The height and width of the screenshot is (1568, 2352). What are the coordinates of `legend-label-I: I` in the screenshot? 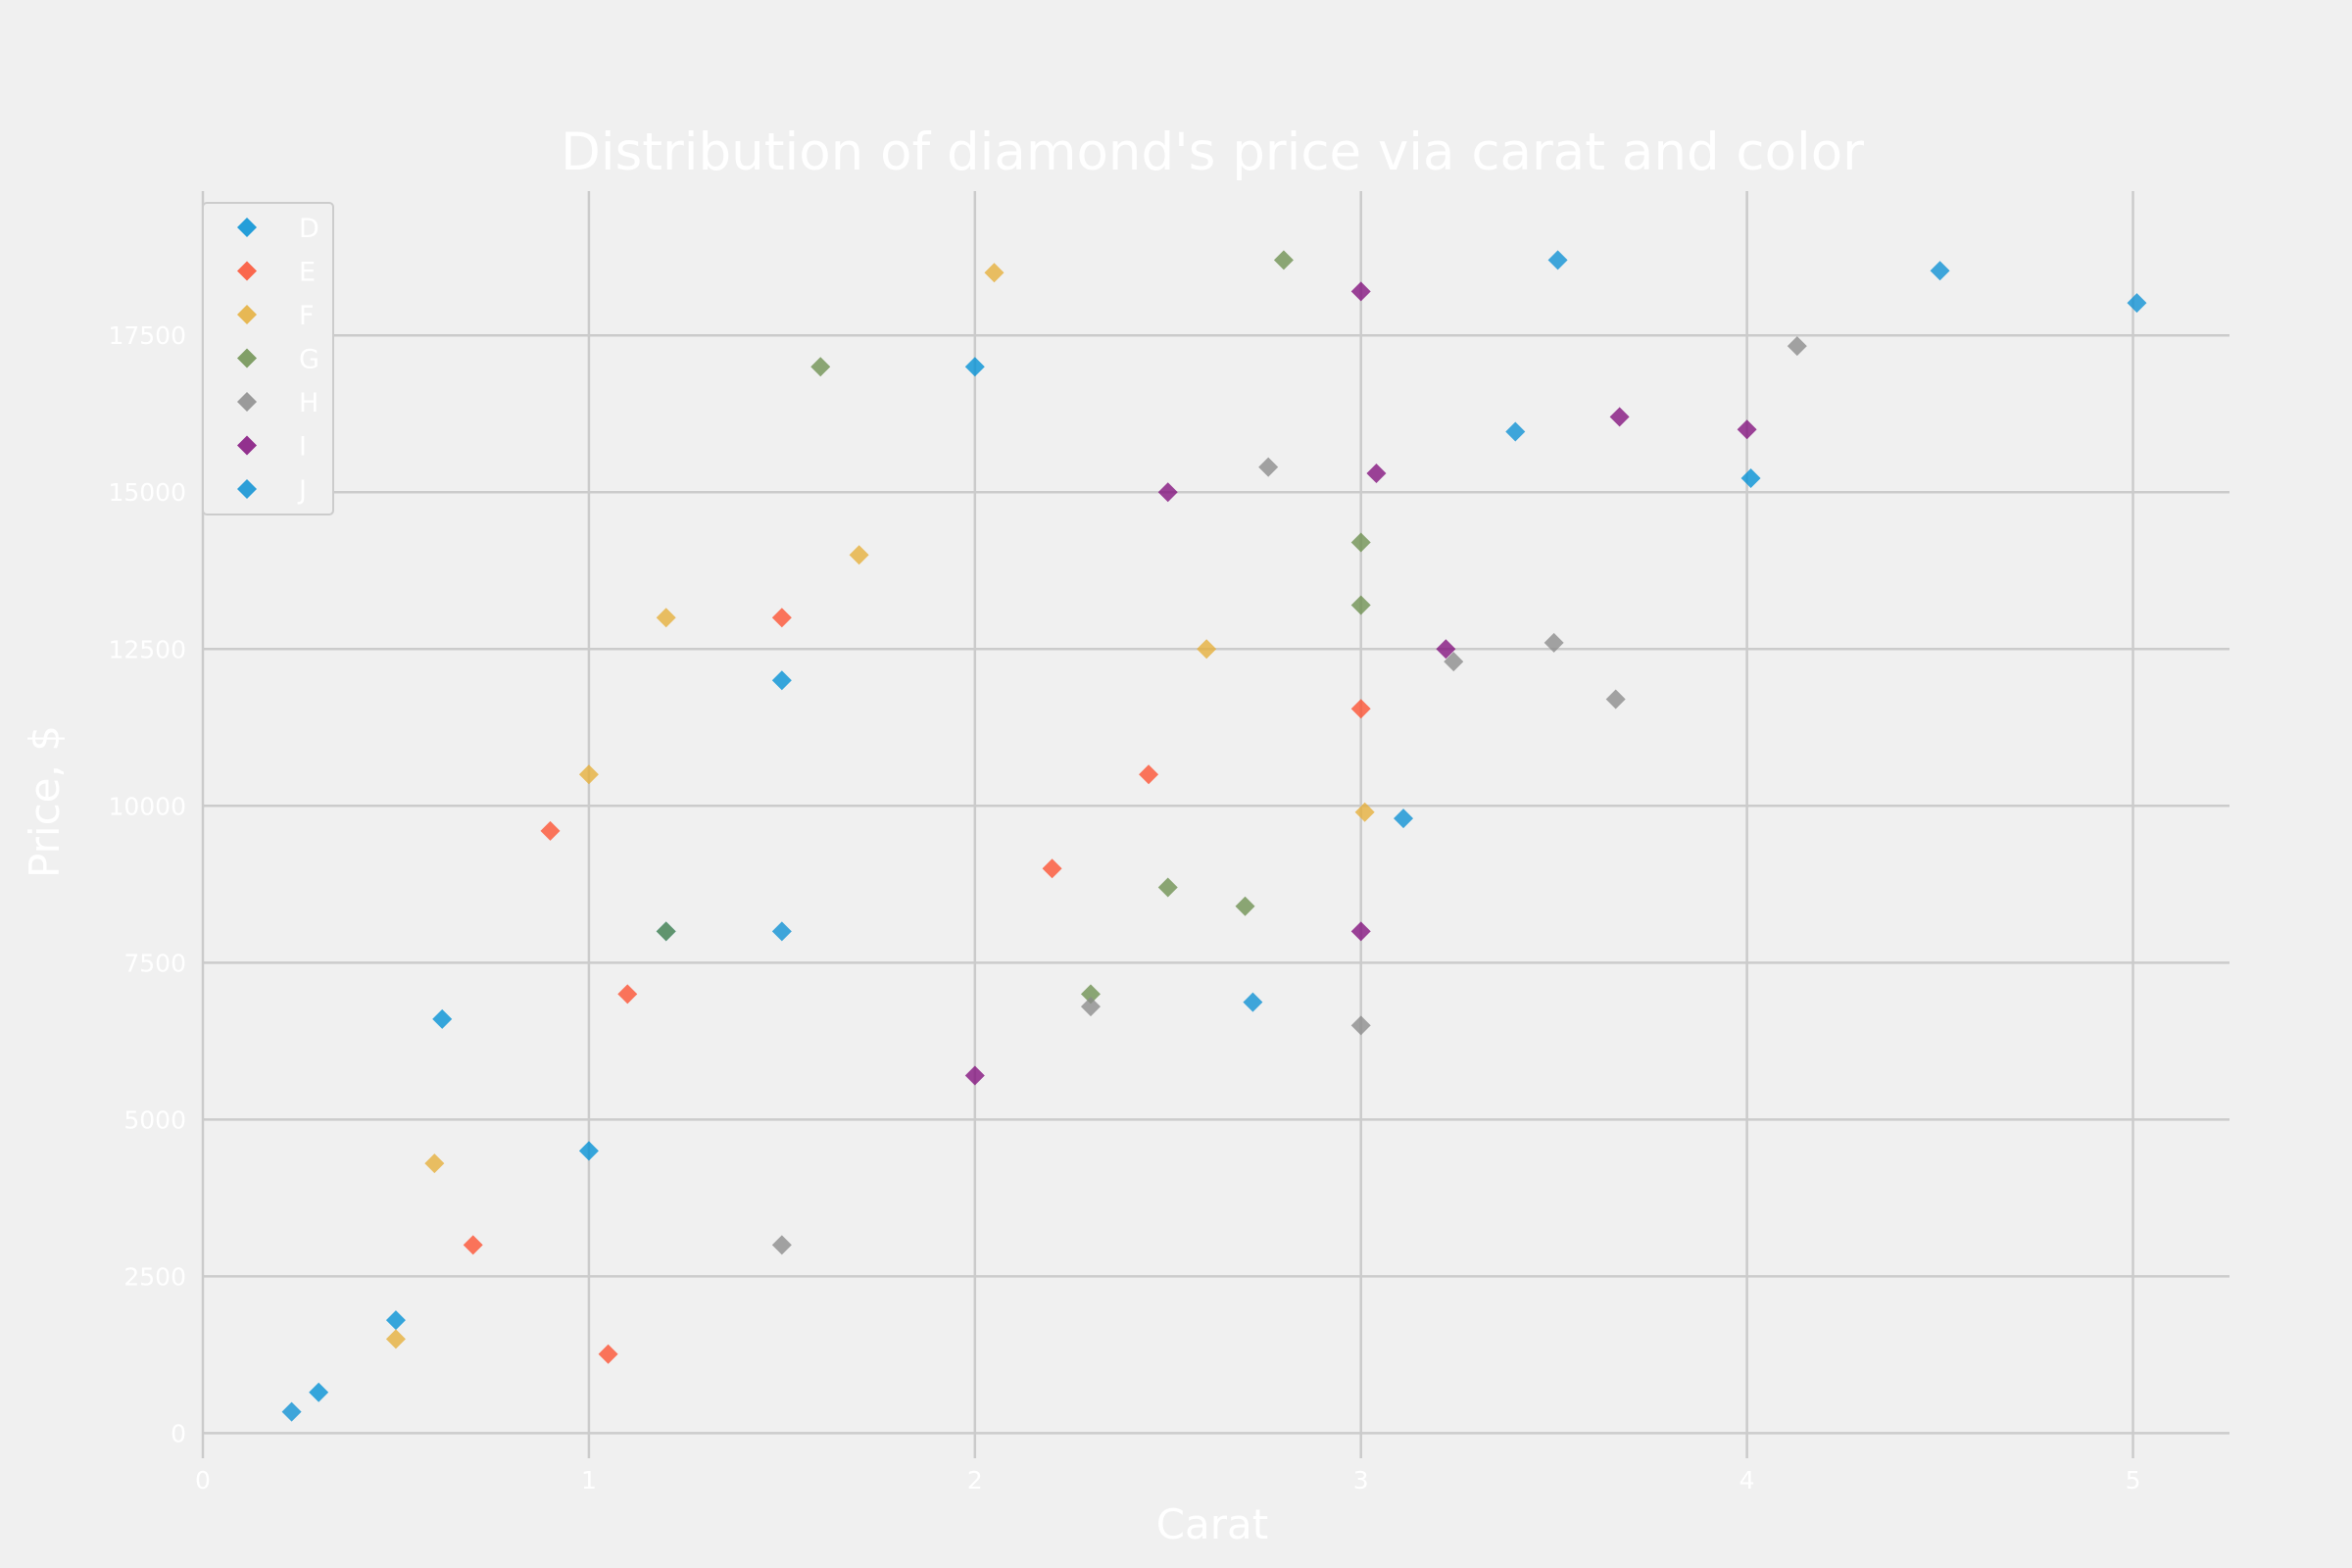 It's located at (303, 447).